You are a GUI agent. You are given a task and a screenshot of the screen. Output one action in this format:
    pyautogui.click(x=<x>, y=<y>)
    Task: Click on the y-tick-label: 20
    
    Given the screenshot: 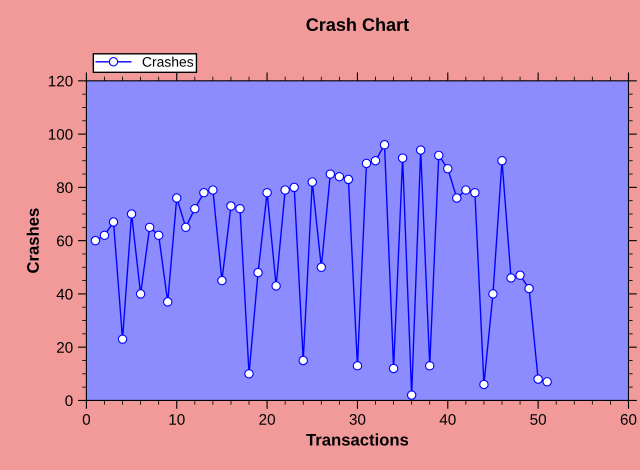 What is the action you would take?
    pyautogui.click(x=64, y=347)
    